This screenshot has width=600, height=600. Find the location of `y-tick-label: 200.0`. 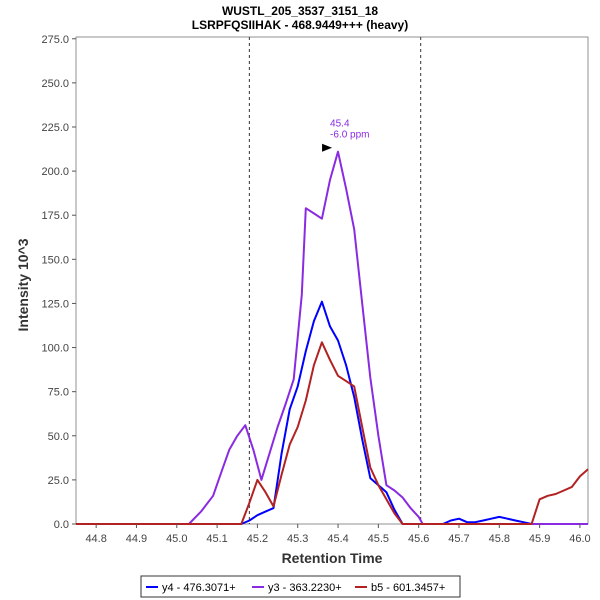

y-tick-label: 200.0 is located at coordinates (55, 172).